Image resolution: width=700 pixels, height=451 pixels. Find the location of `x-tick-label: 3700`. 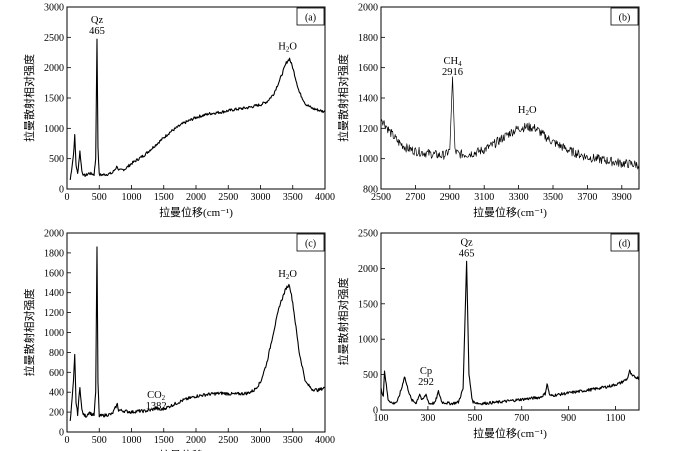

x-tick-label: 3700 is located at coordinates (587, 197).